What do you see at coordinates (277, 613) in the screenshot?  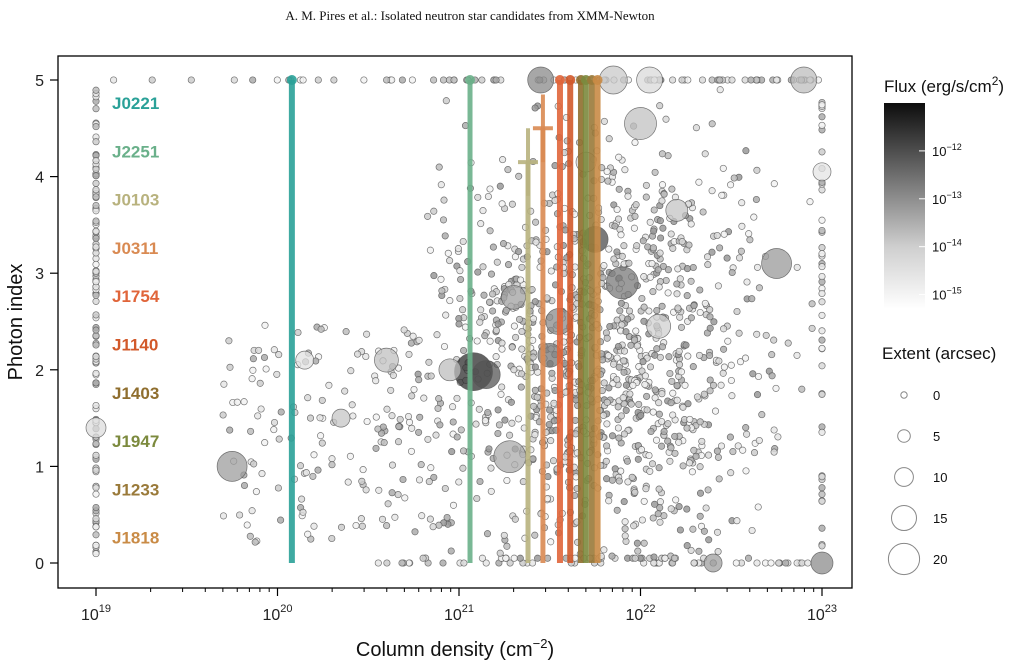 I see `x-tick-label: 1020` at bounding box center [277, 613].